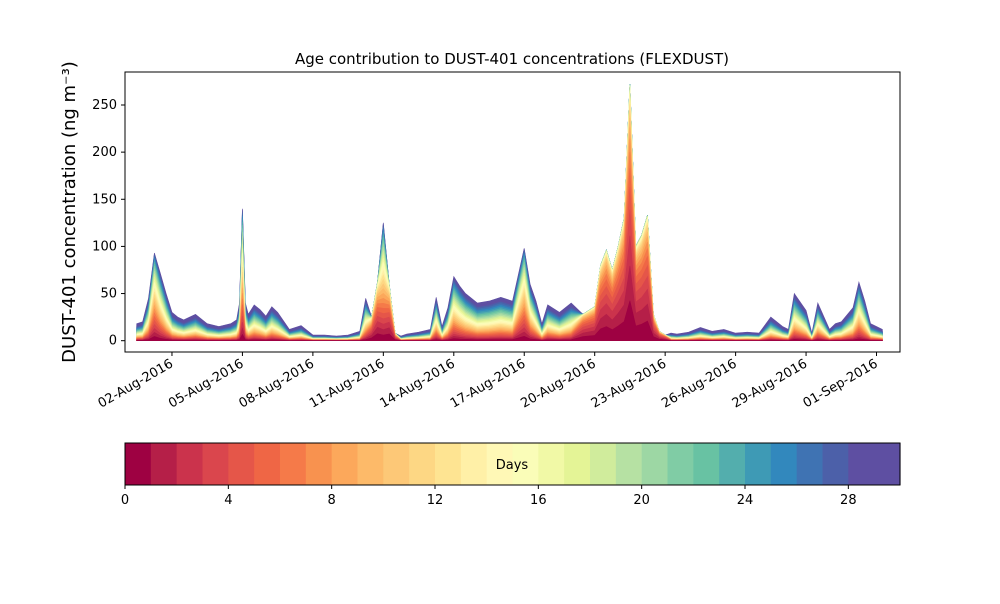  I want to click on colorbar-ticks: 0 4 8 12 16 20 24 28, so click(489, 496).